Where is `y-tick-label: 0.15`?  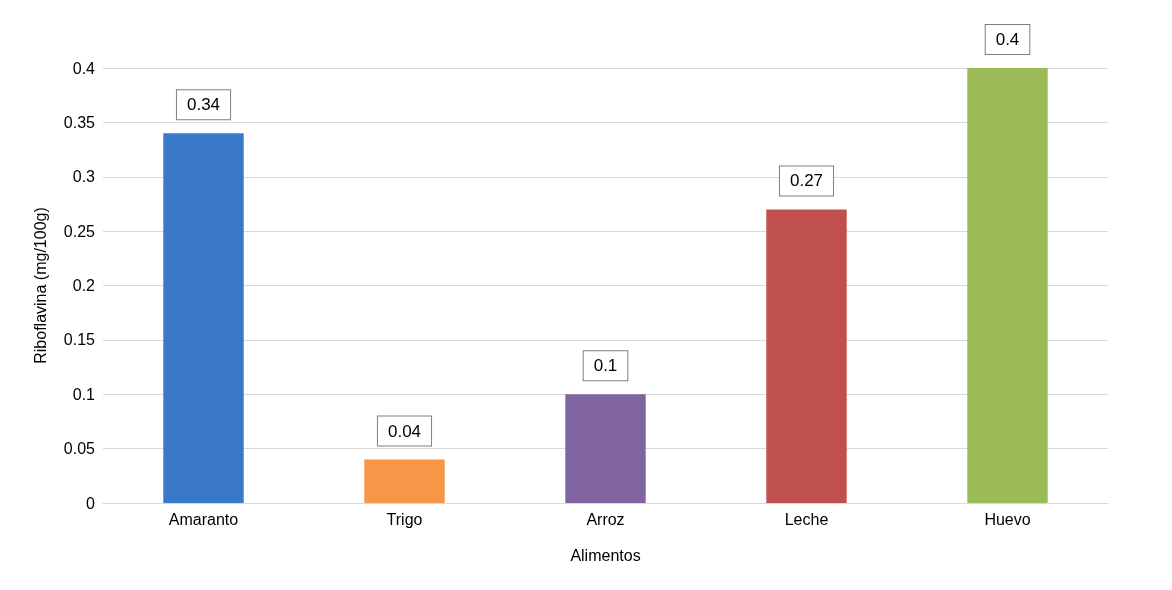 y-tick-label: 0.15 is located at coordinates (79, 340).